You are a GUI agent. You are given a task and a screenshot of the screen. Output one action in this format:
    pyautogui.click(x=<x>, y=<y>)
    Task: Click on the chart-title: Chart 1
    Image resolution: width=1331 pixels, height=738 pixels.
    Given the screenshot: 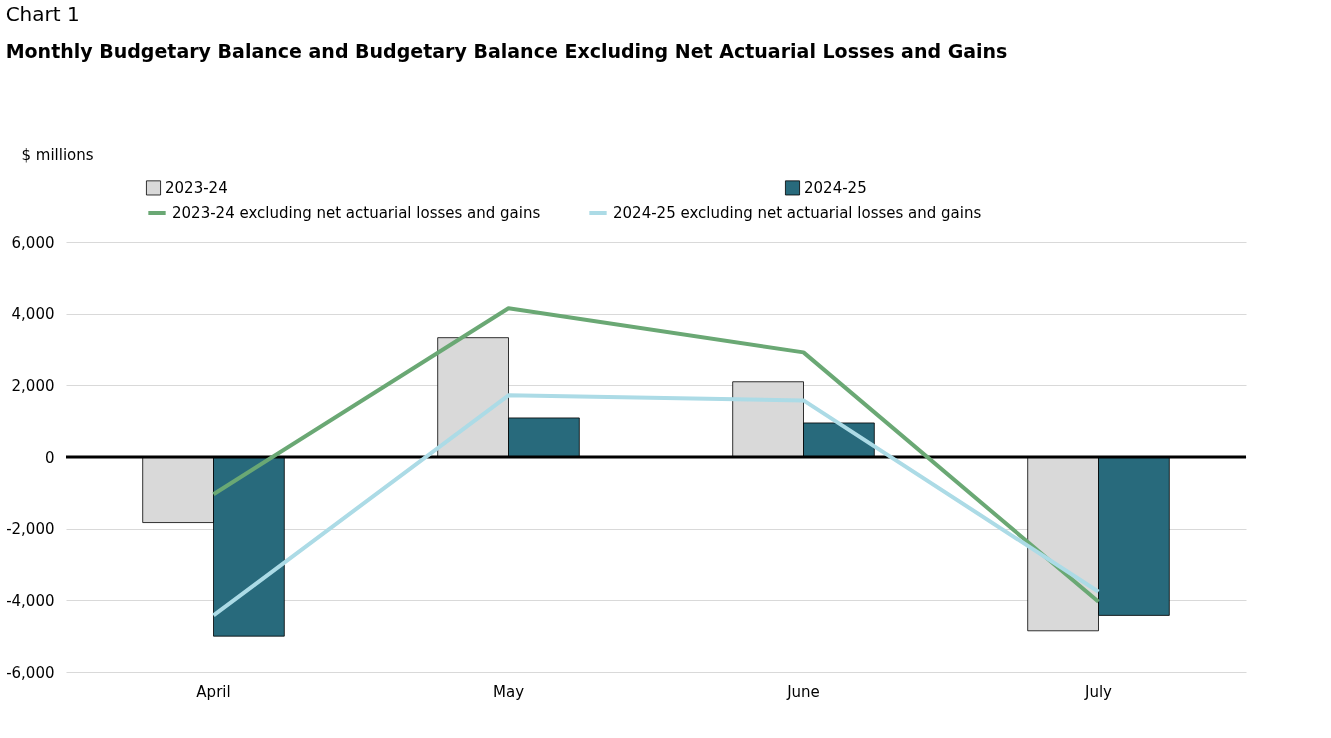 What is the action you would take?
    pyautogui.click(x=42, y=14)
    